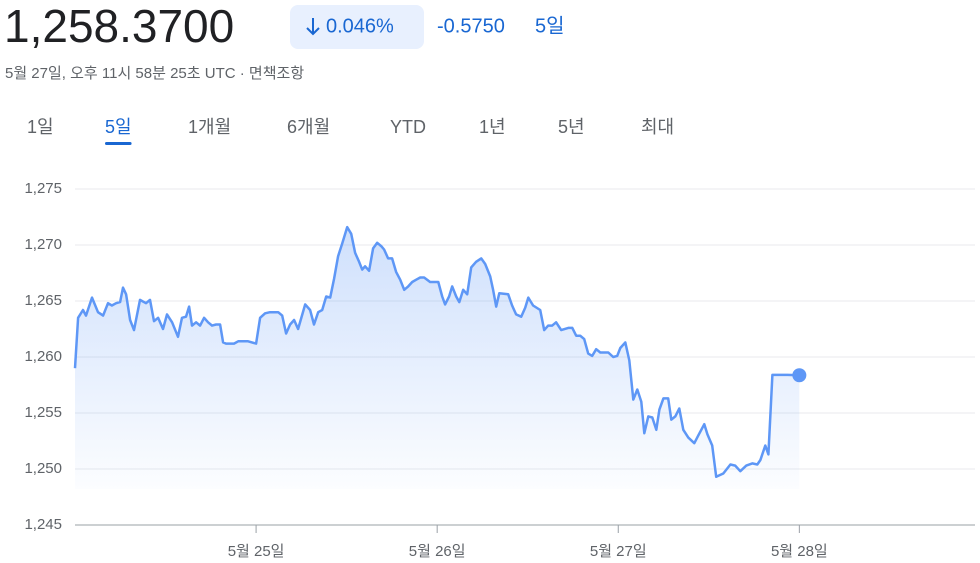 The height and width of the screenshot is (563, 980). I want to click on tab: YTD, so click(408, 127).